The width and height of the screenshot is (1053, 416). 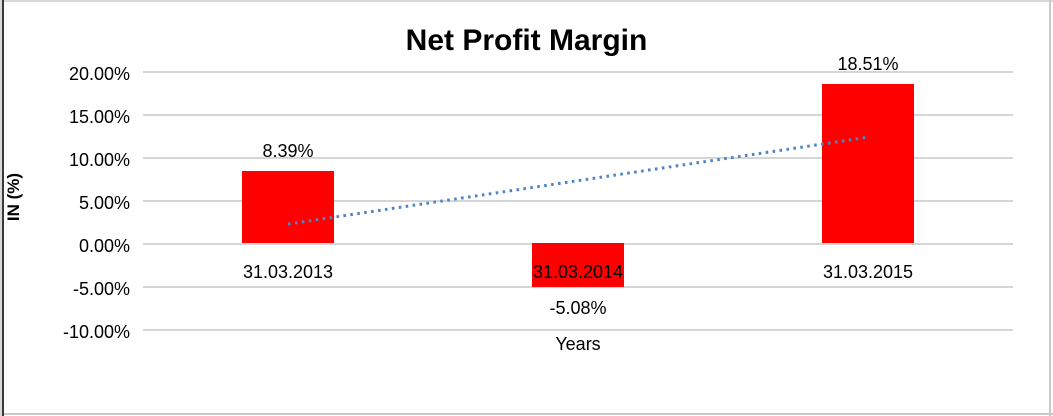 I want to click on x-category-label: 31.03.2015, so click(x=868, y=272).